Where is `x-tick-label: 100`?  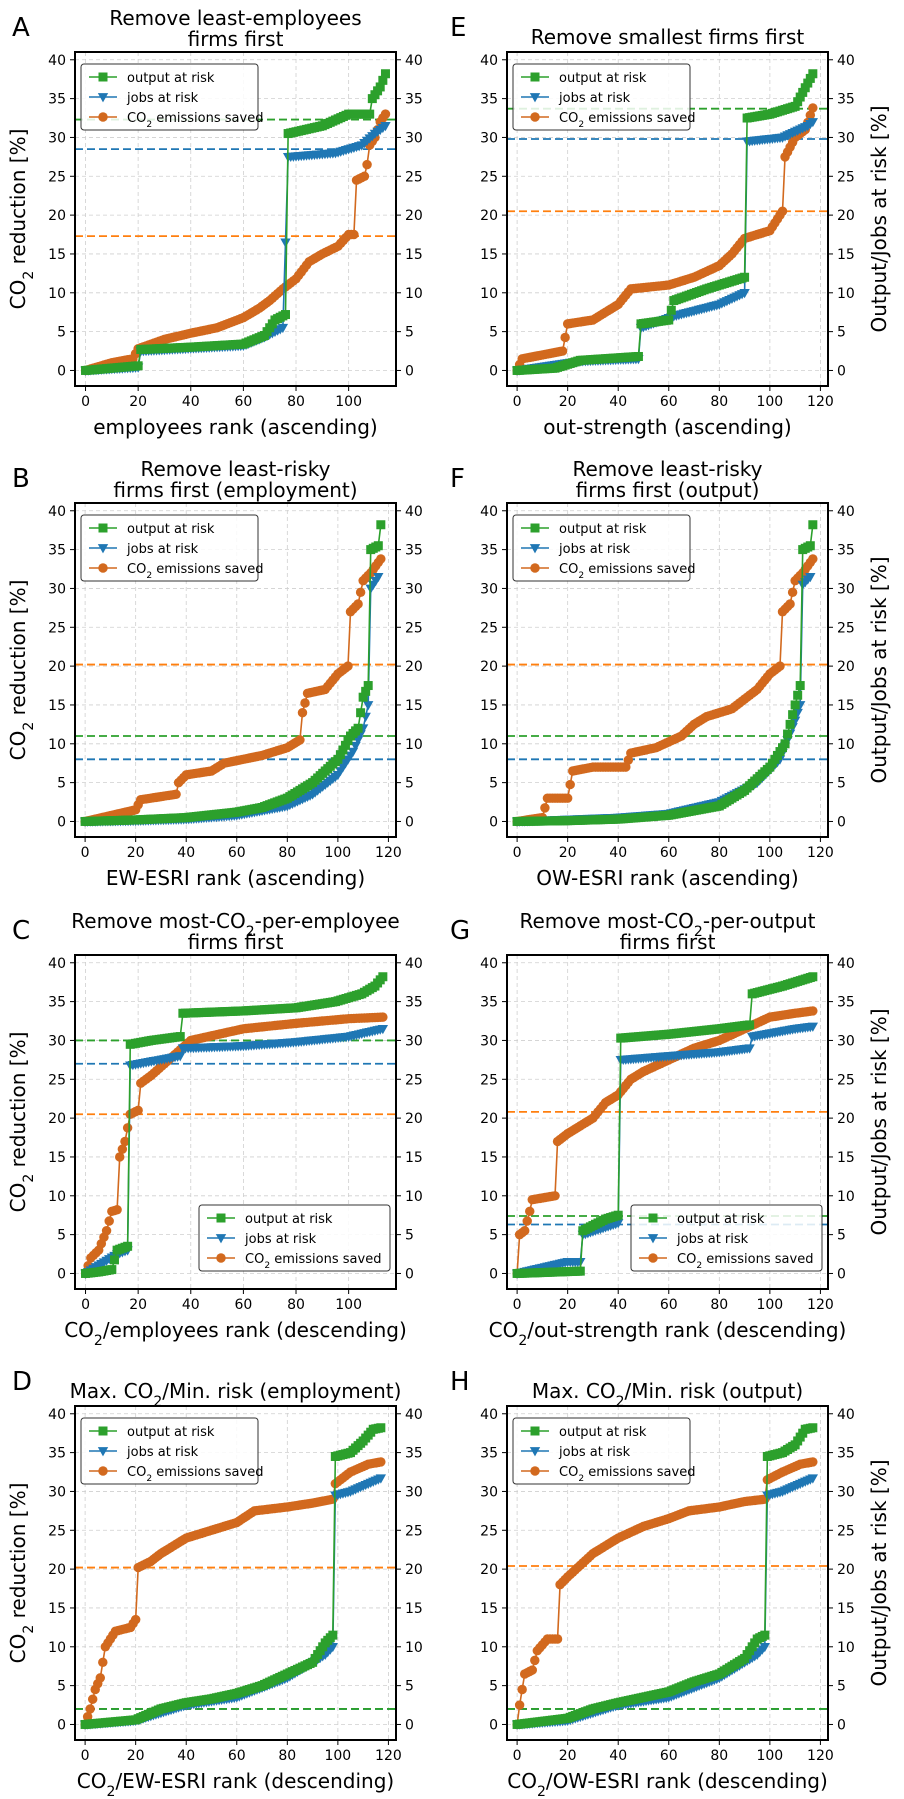 x-tick-label: 100 is located at coordinates (769, 853).